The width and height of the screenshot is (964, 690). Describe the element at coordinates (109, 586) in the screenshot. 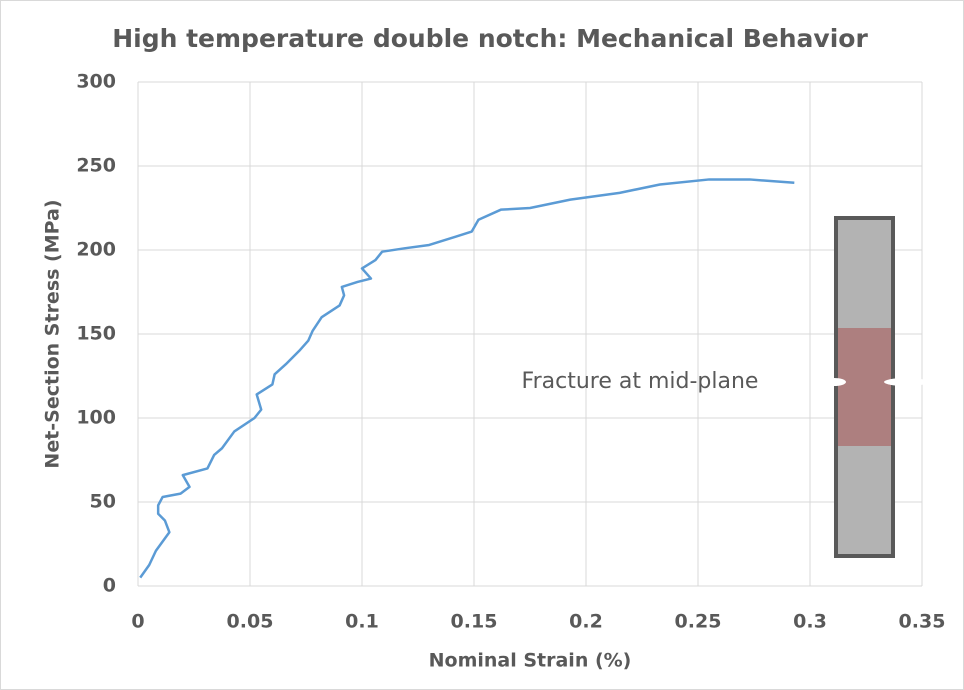

I see `y-tick-label: 0` at that location.